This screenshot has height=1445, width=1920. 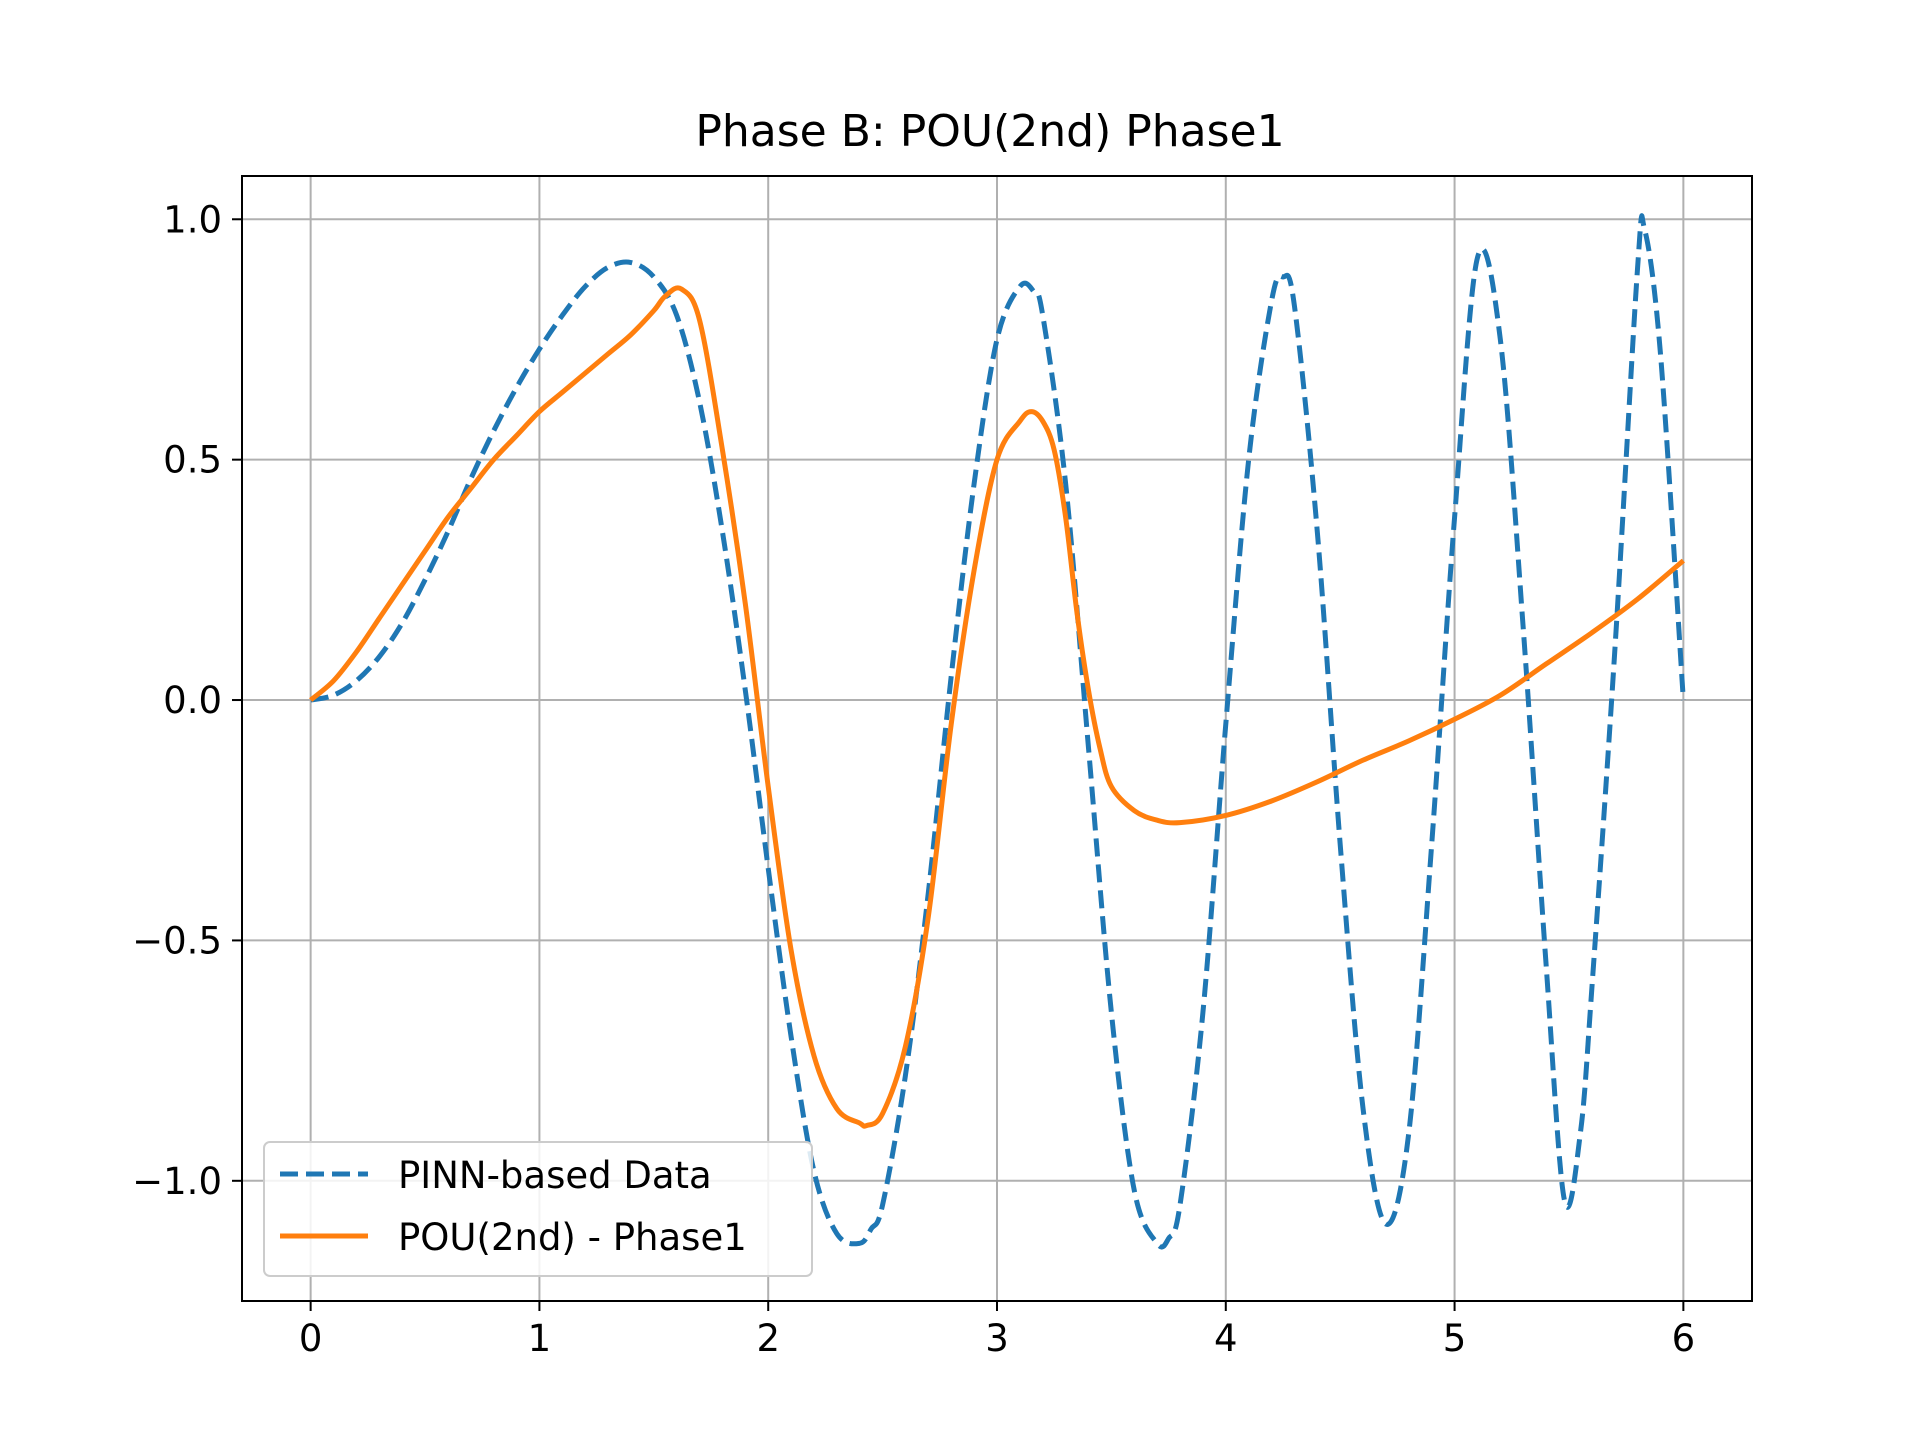 What do you see at coordinates (997, 1338) in the screenshot?
I see `x-tick-label: 3` at bounding box center [997, 1338].